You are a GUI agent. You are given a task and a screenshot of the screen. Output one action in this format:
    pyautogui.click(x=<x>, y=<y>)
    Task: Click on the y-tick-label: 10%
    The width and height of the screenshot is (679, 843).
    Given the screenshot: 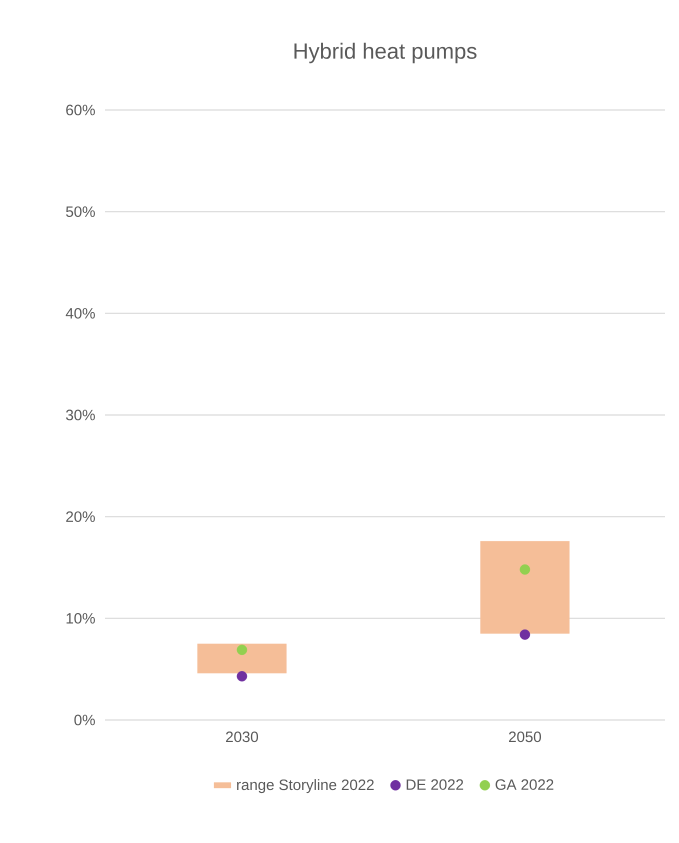 What is the action you would take?
    pyautogui.click(x=80, y=618)
    